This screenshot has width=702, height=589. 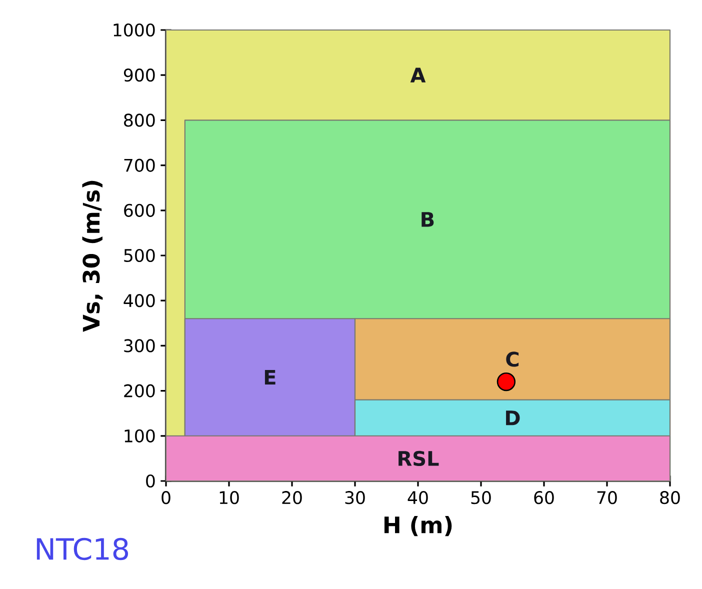 What do you see at coordinates (166, 497) in the screenshot?
I see `x-tick-label: 0` at bounding box center [166, 497].